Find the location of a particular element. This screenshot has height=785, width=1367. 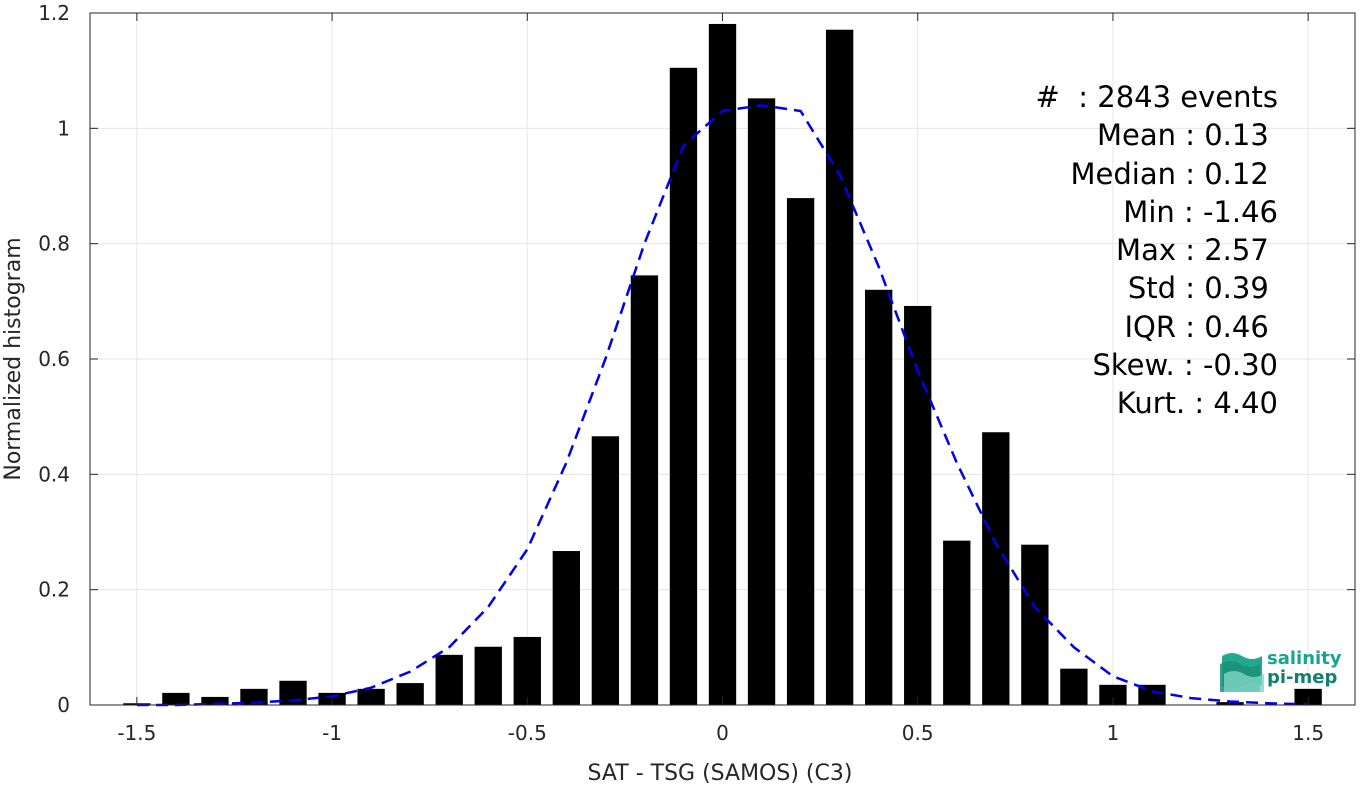

x-tick-label: 1 is located at coordinates (1113, 733).